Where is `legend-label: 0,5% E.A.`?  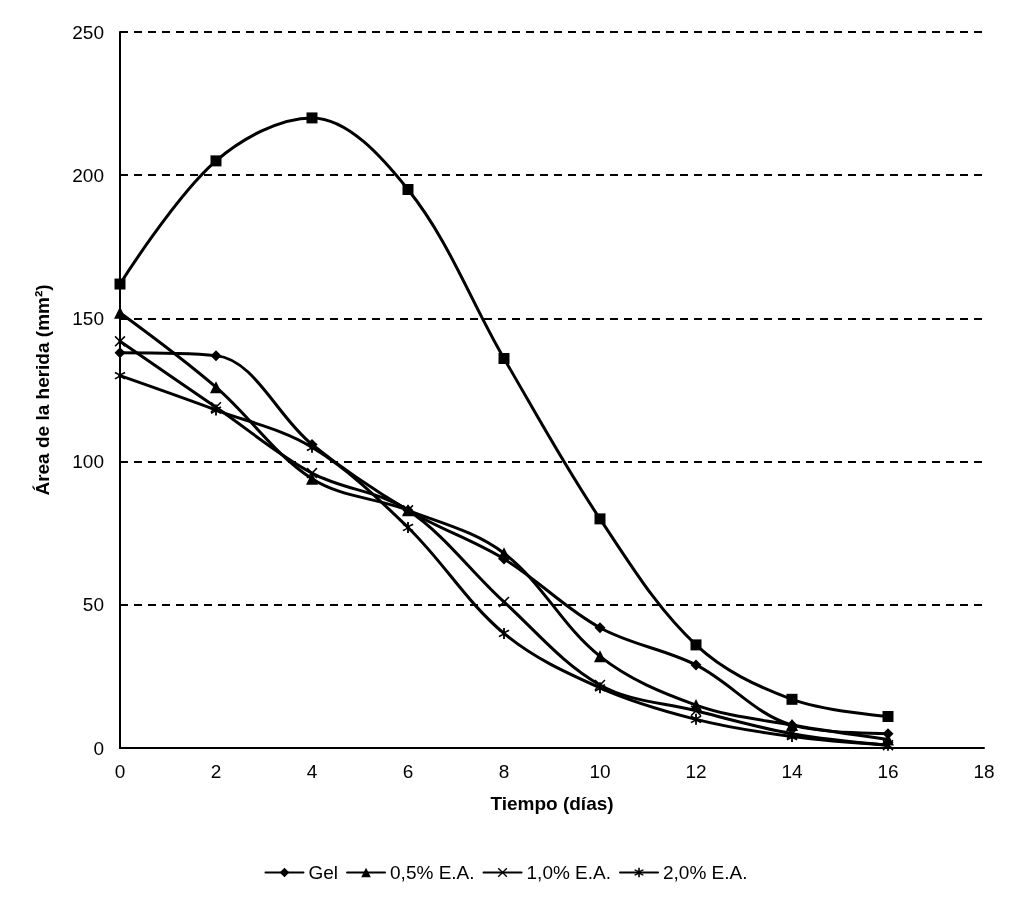
legend-label: 0,5% E.A. is located at coordinates (432, 872).